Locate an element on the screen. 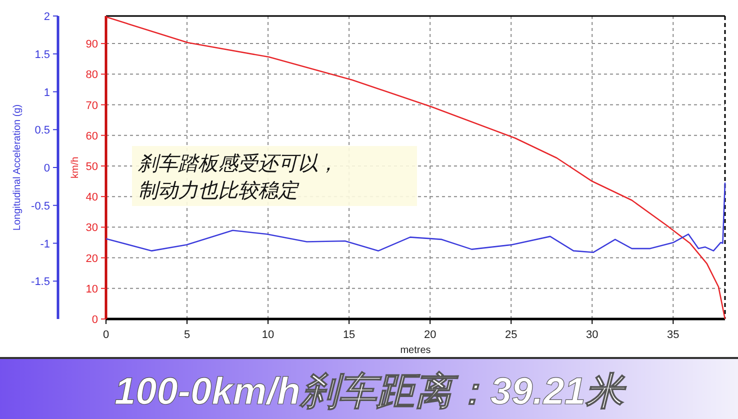  y2-tick-label: 2 is located at coordinates (47, 17).